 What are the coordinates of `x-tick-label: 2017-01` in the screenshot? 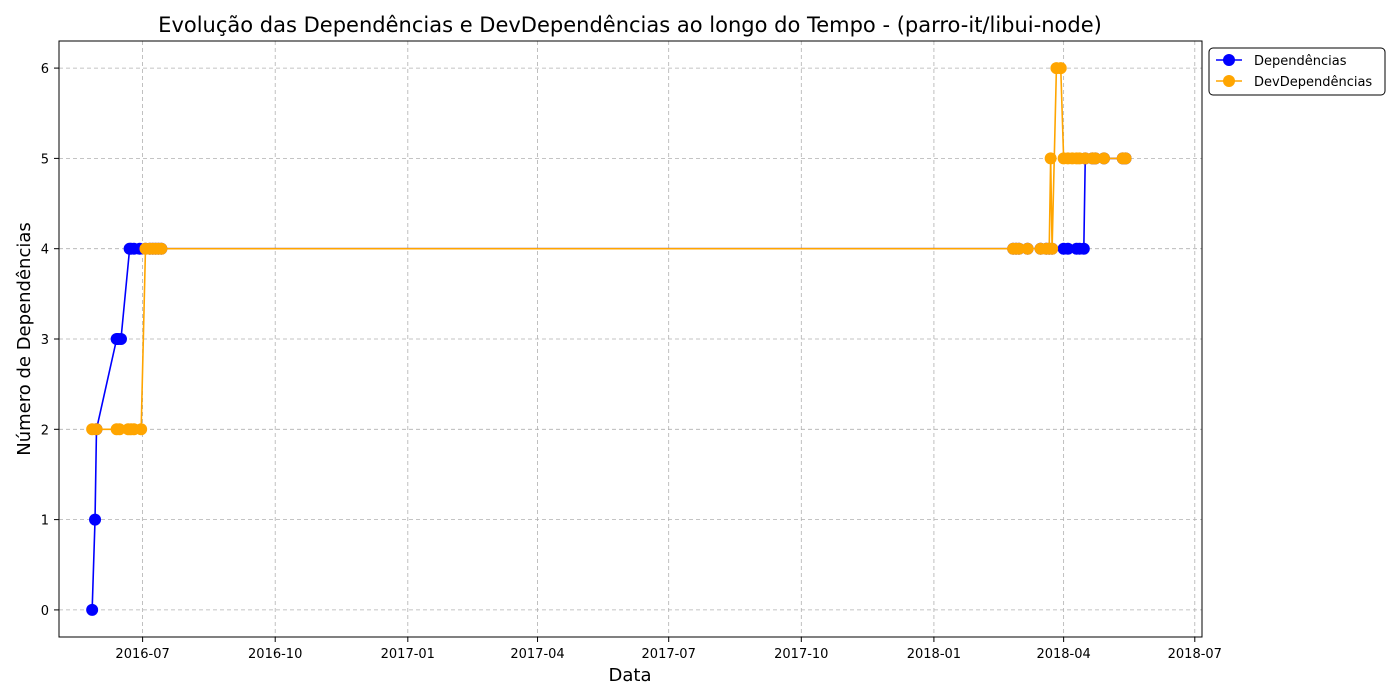 It's located at (408, 654).